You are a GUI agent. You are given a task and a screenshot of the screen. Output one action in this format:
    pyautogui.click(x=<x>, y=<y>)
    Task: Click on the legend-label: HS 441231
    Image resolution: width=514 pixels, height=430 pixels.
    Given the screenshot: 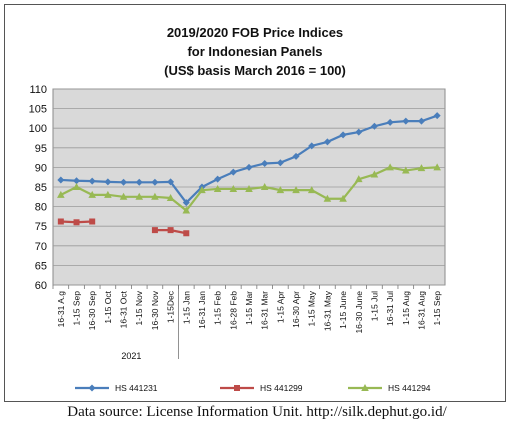 What is the action you would take?
    pyautogui.click(x=136, y=388)
    